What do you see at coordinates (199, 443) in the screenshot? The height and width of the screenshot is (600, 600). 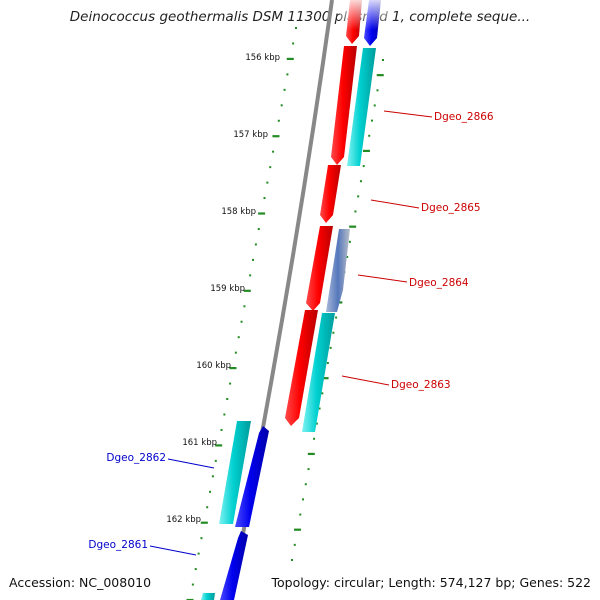 I see `kbp-label: 161 kbp` at bounding box center [199, 443].